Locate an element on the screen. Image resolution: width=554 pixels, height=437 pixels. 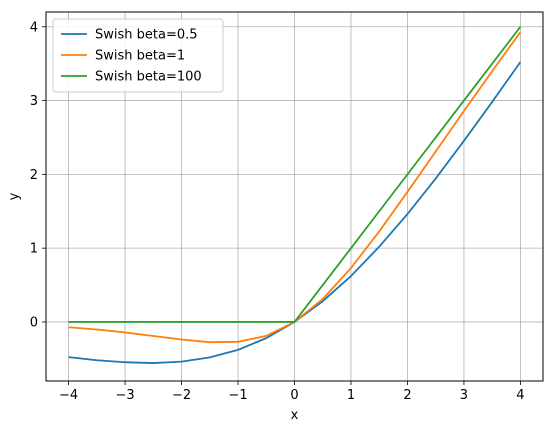
y-tick-label: 0 is located at coordinates (34, 322).